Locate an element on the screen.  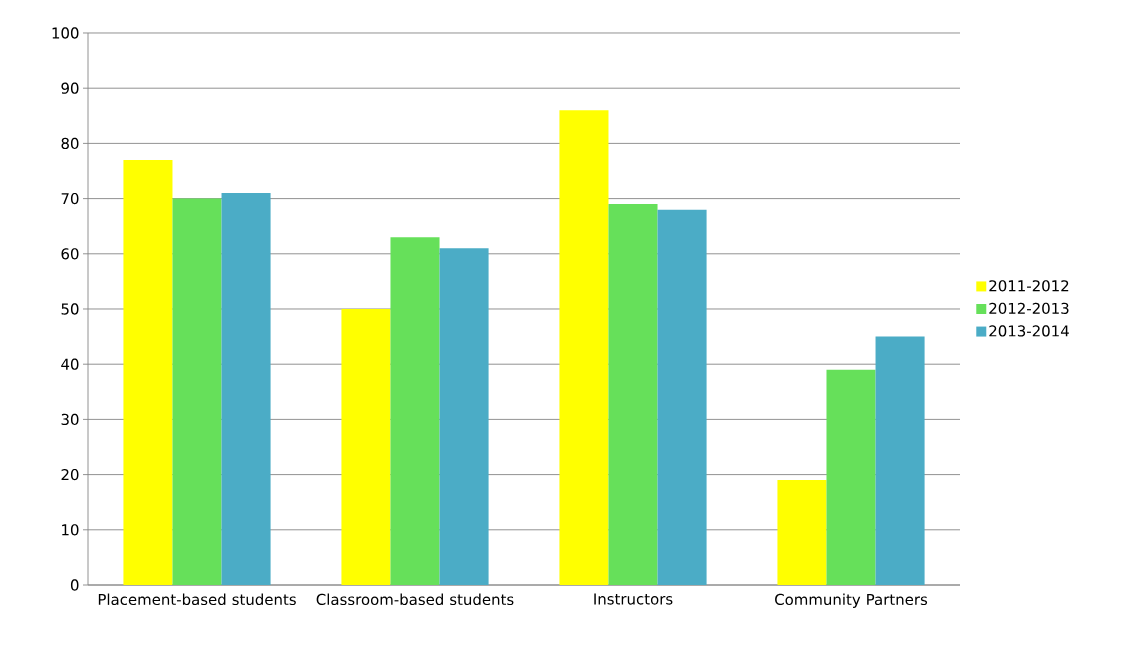
y-tick-label: 90 is located at coordinates (70, 88).